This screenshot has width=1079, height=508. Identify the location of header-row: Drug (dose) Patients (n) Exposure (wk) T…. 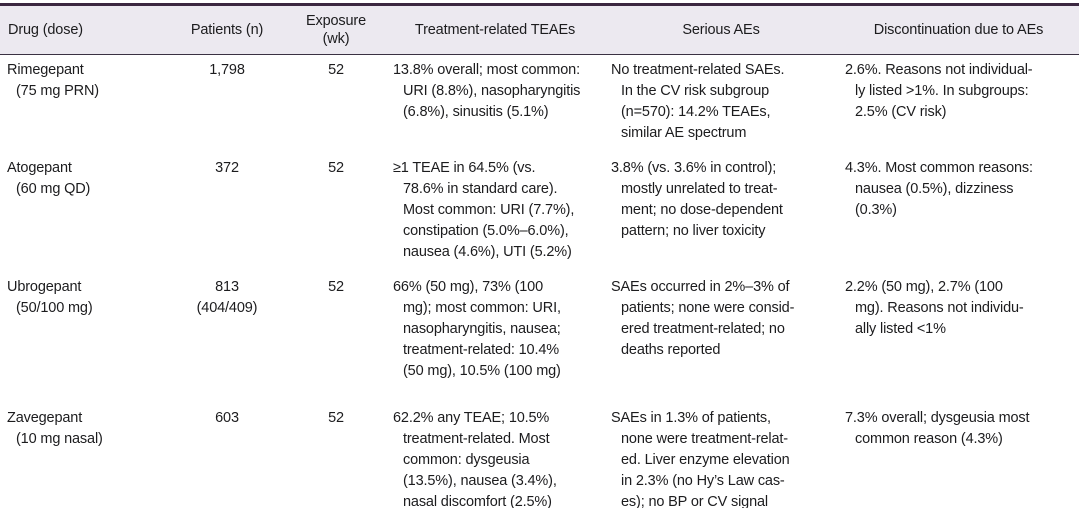
(539, 29).